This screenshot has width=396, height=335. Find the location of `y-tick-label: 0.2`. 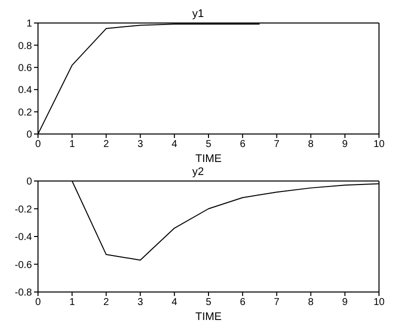

y-tick-label: 0.2 is located at coordinates (25, 112).